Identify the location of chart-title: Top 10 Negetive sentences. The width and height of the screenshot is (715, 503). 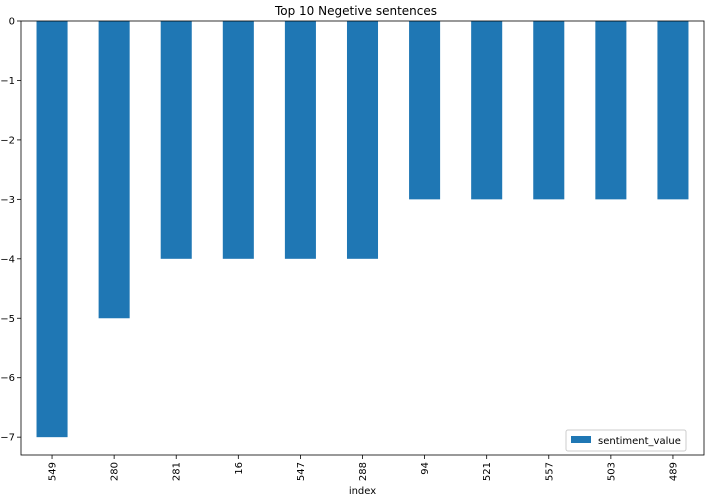
(355, 11).